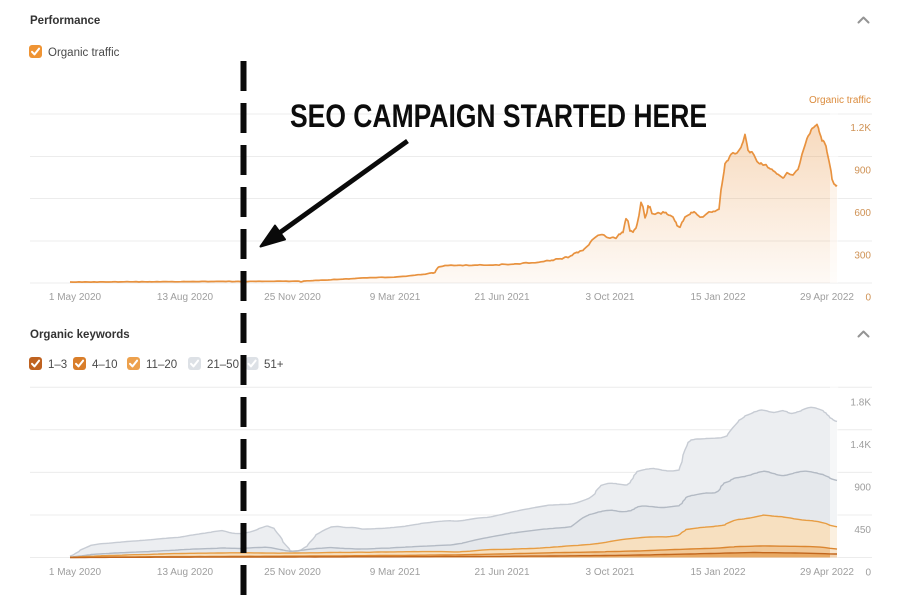 The width and height of the screenshot is (900, 605). What do you see at coordinates (860, 445) in the screenshot?
I see `svg-text: 1.4K` at bounding box center [860, 445].